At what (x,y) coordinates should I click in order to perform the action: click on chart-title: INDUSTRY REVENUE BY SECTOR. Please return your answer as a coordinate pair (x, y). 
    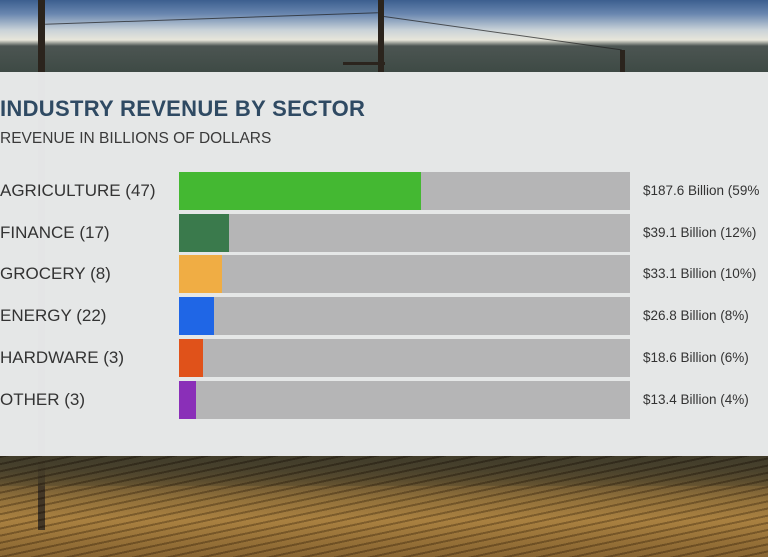
    Looking at the image, I should click on (183, 108).